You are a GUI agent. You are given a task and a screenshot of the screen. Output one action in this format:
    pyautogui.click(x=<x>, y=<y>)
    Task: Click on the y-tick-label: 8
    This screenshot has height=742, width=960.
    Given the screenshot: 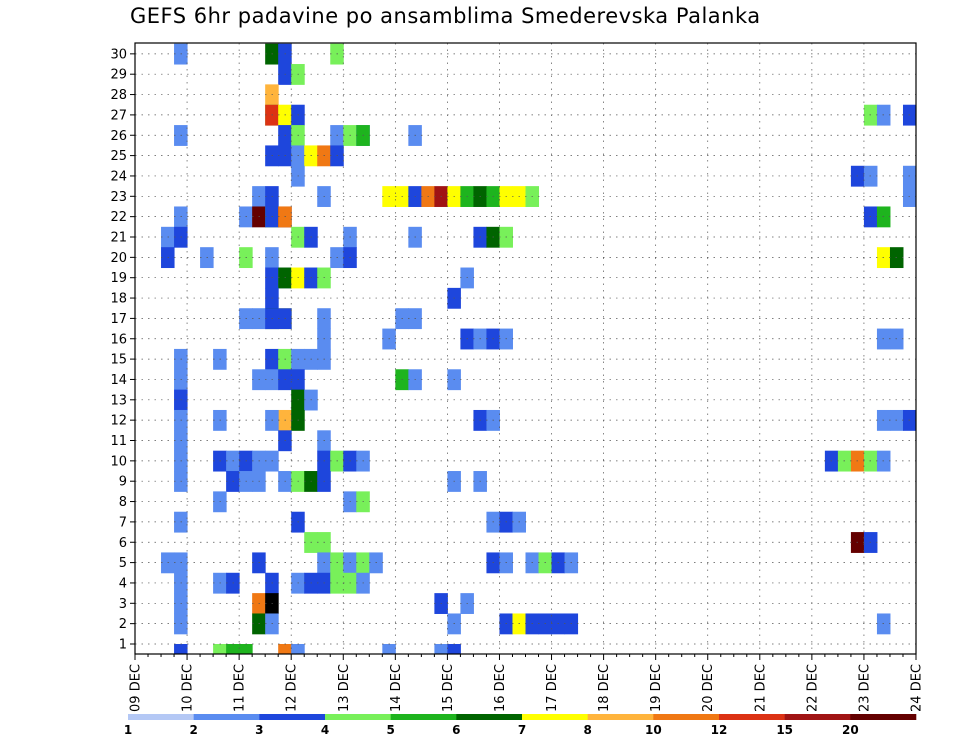 What is the action you would take?
    pyautogui.click(x=123, y=502)
    